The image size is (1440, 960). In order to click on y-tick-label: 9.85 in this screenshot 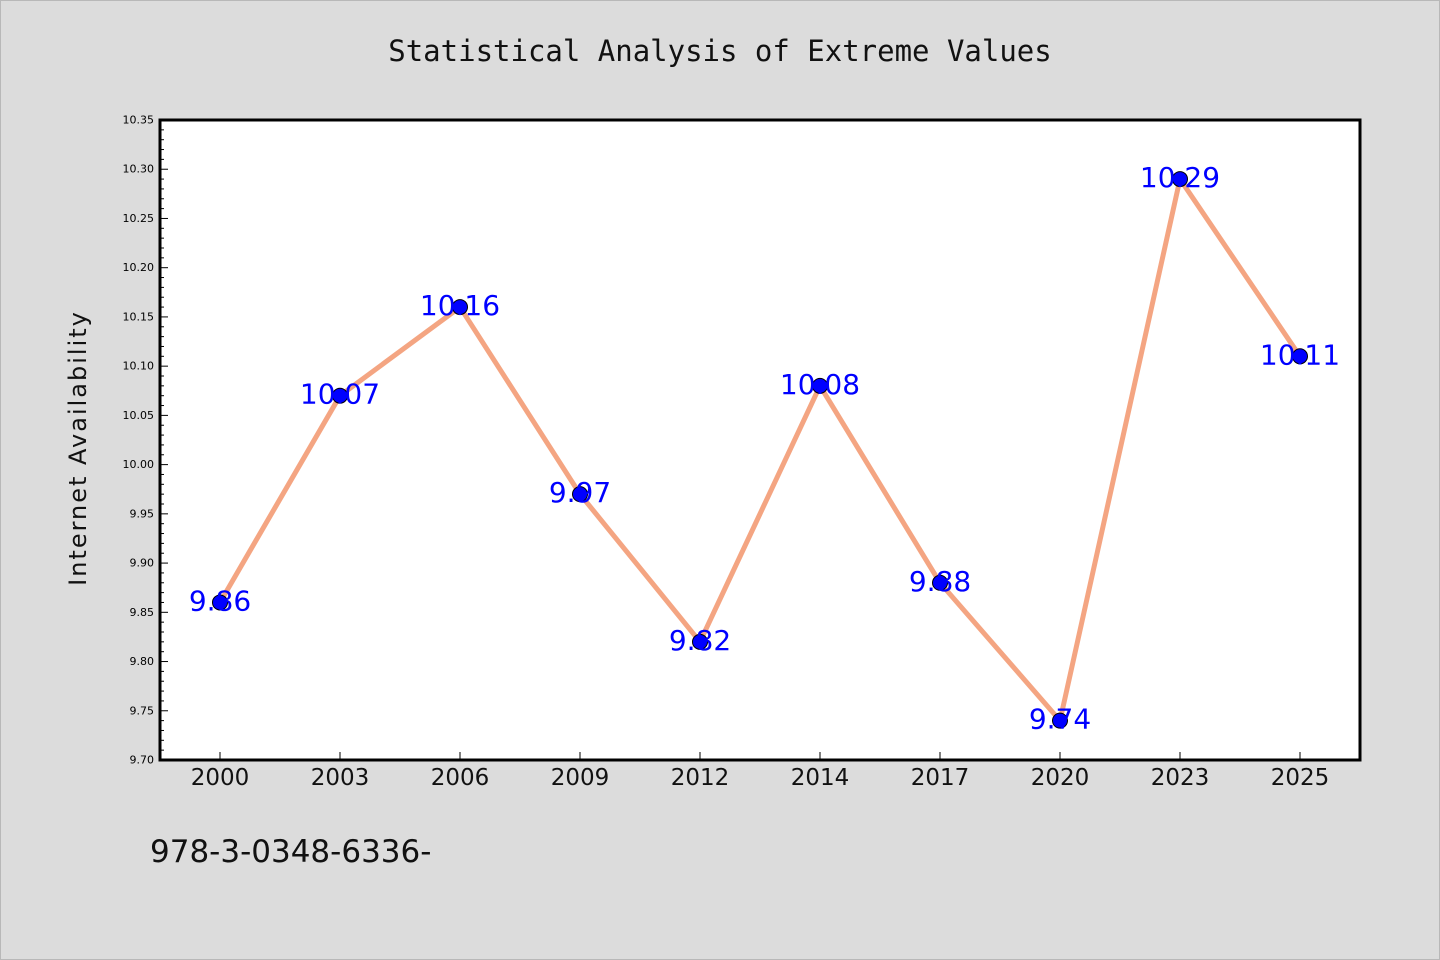, I will do `click(142, 612)`.